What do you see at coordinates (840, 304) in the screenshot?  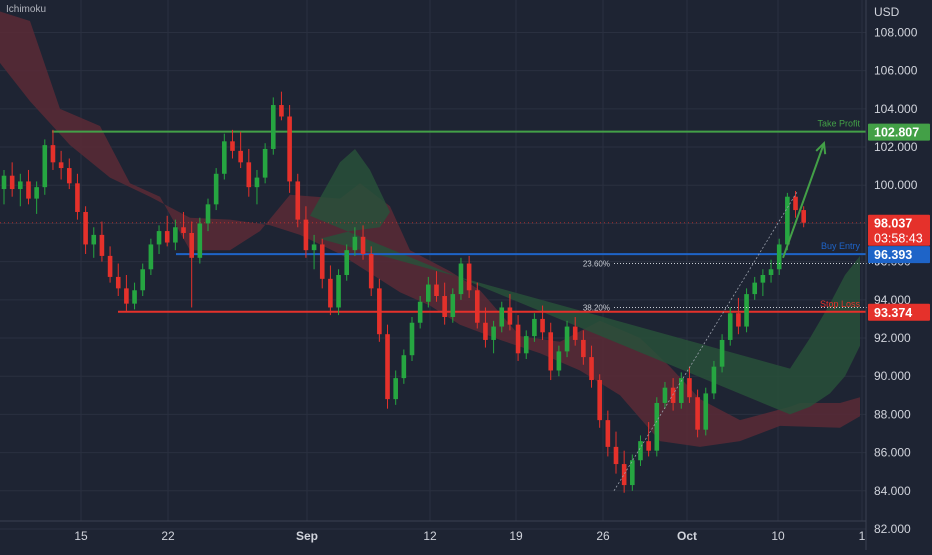 I see `stop-loss-label: Stop Loss` at bounding box center [840, 304].